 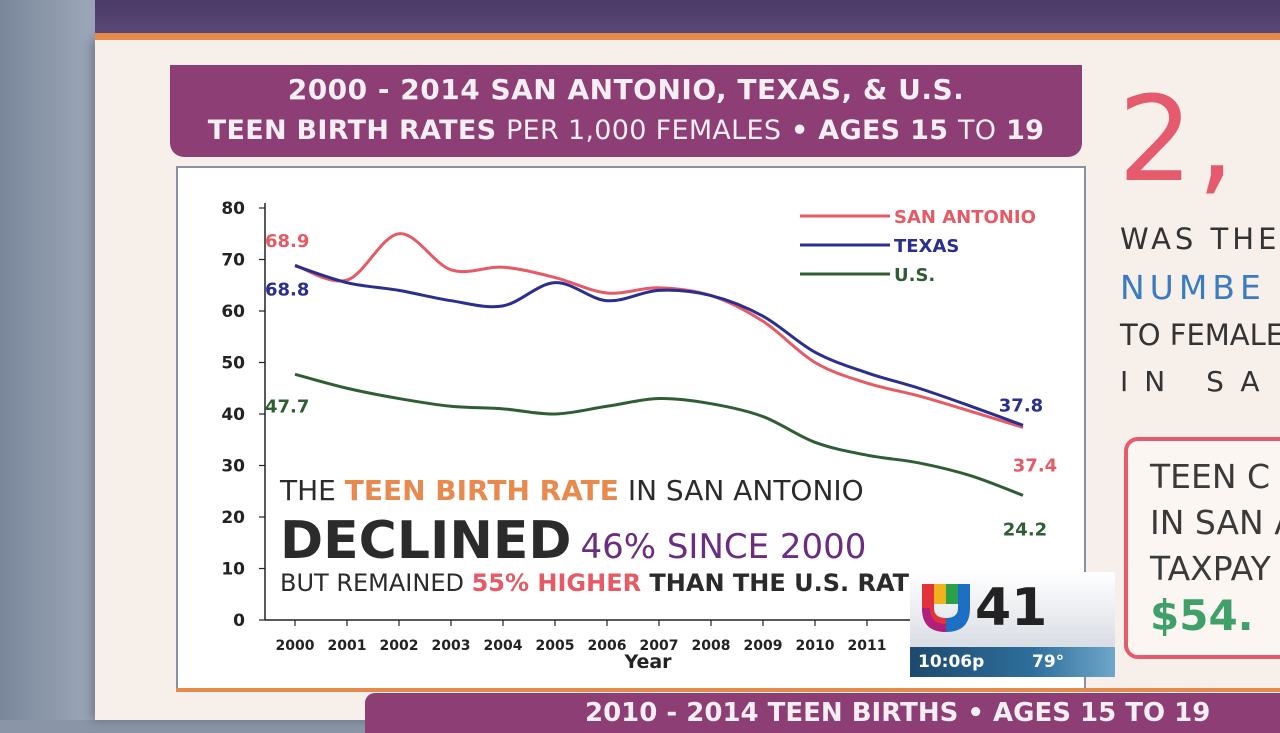 What do you see at coordinates (965, 217) in the screenshot?
I see `legend-label: SAN ANTONIO` at bounding box center [965, 217].